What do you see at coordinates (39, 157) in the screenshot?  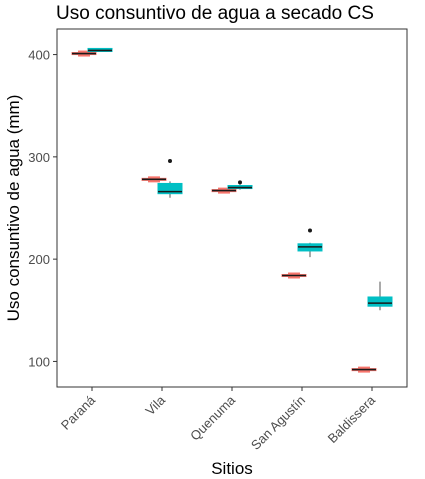 I see `y-tick-label: 300` at bounding box center [39, 157].